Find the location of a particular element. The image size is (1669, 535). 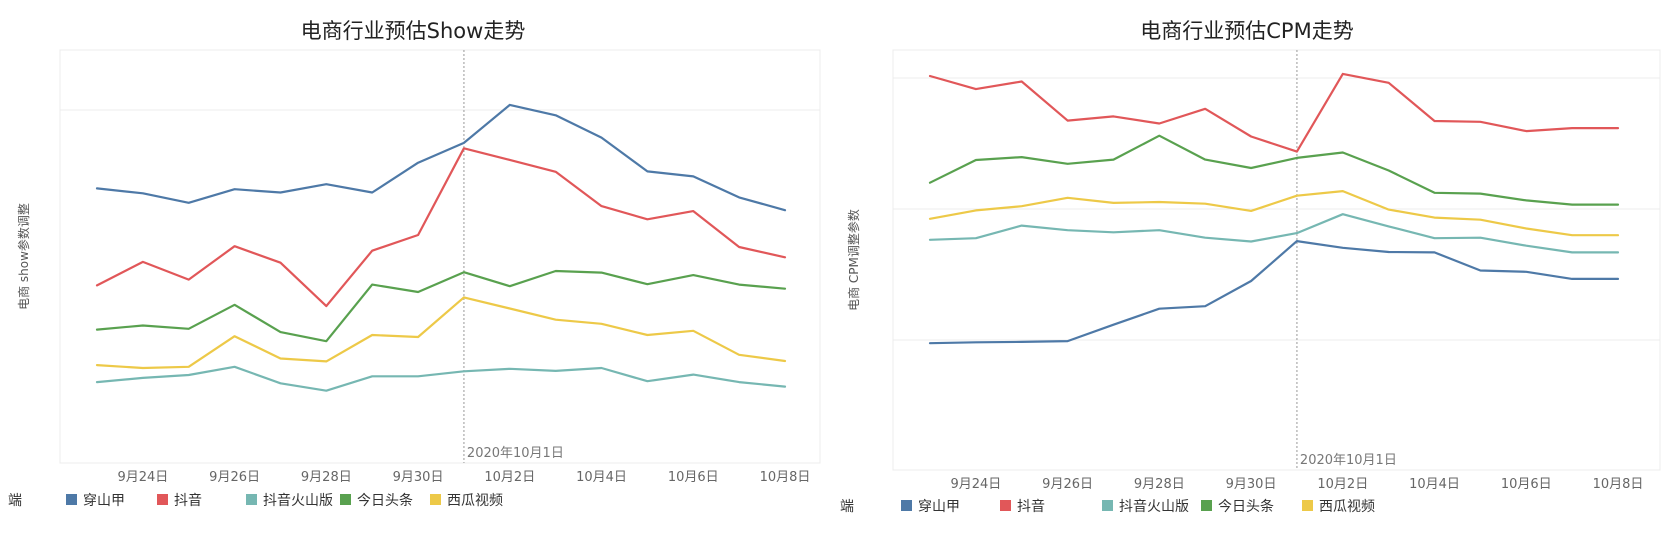

chart-title: 电商行业预估CPM走势 is located at coordinates (1246, 31).